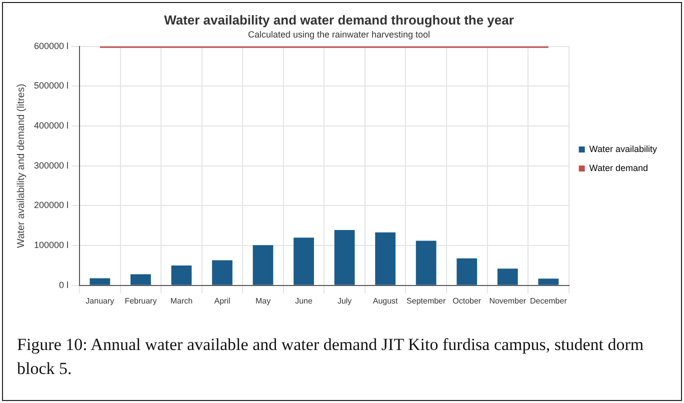 Image resolution: width=684 pixels, height=403 pixels. What do you see at coordinates (344, 301) in the screenshot?
I see `x-tick-label: July` at bounding box center [344, 301].